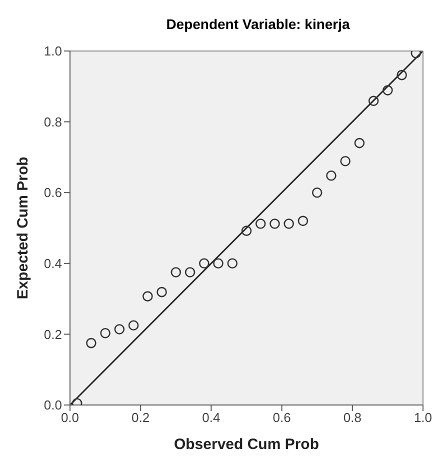  What do you see at coordinates (53, 192) in the screenshot?
I see `y-tick-label: 0.6` at bounding box center [53, 192].